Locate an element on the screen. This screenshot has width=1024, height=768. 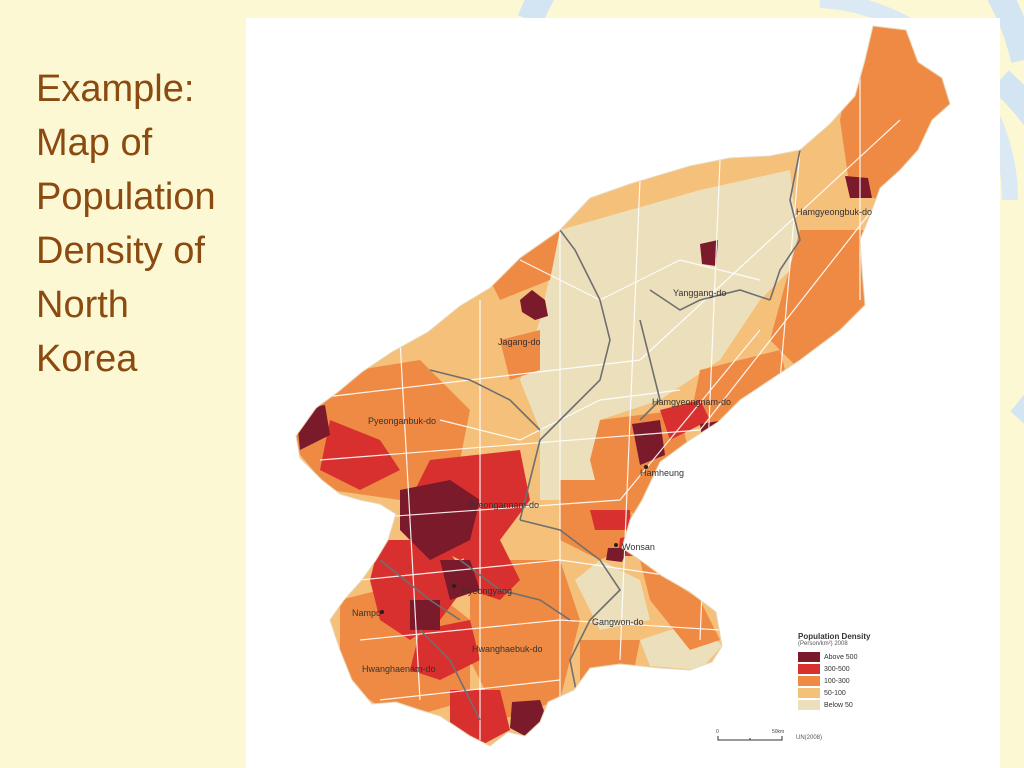
legend-item: 50-100 is located at coordinates (834, 693).